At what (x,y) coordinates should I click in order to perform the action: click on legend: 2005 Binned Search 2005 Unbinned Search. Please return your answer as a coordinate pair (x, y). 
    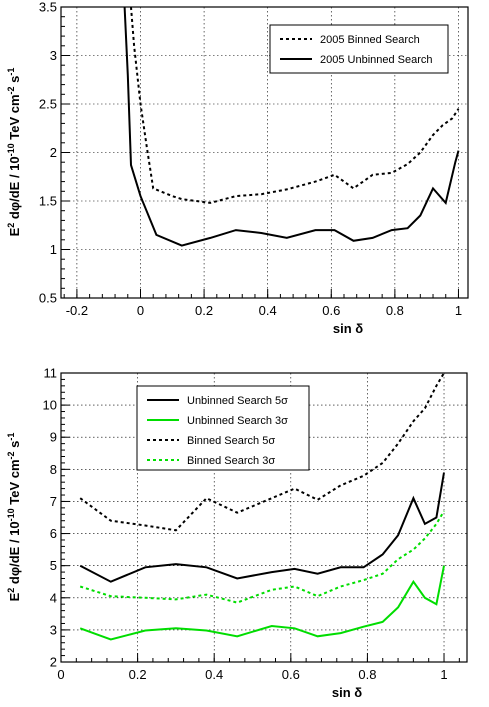
    Looking at the image, I should click on (359, 49).